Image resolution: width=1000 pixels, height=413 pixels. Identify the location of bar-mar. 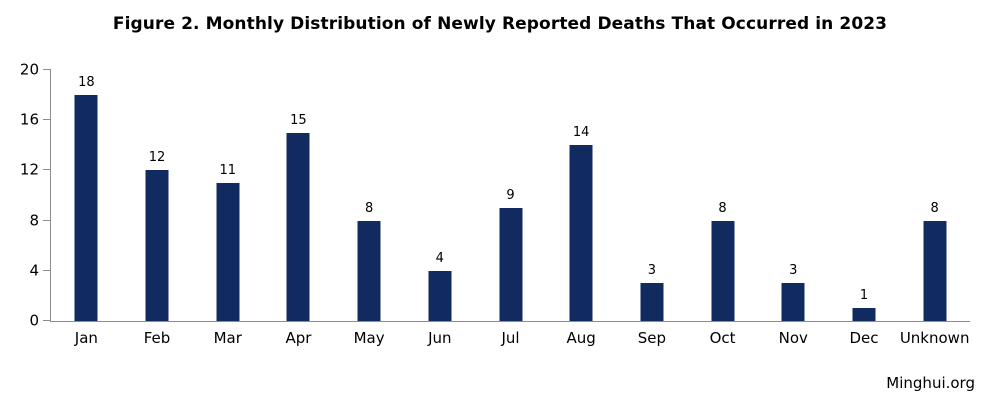
(228, 251).